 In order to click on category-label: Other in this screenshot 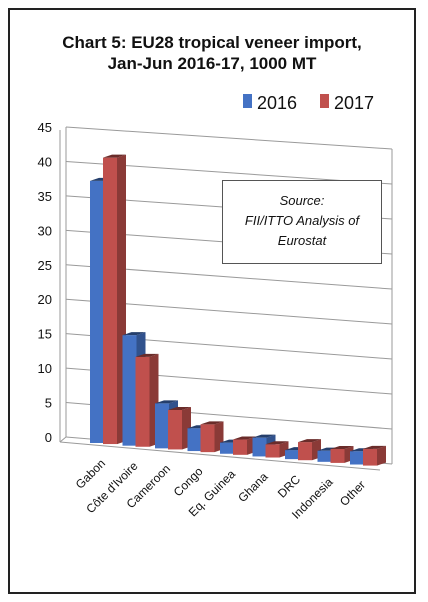, I will do `click(352, 493)`.